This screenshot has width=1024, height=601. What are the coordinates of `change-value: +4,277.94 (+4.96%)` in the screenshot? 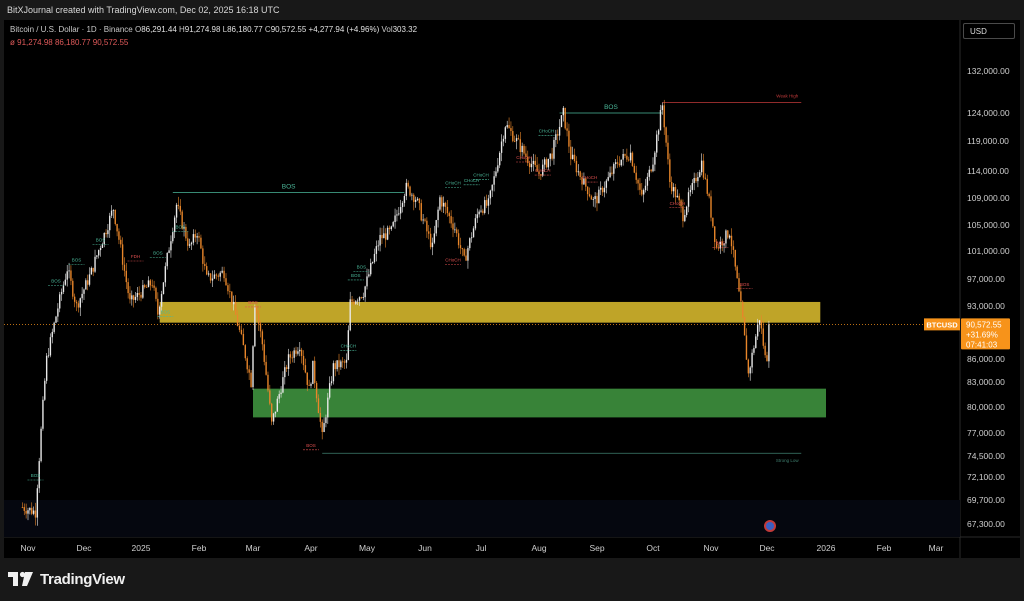 It's located at (344, 29).